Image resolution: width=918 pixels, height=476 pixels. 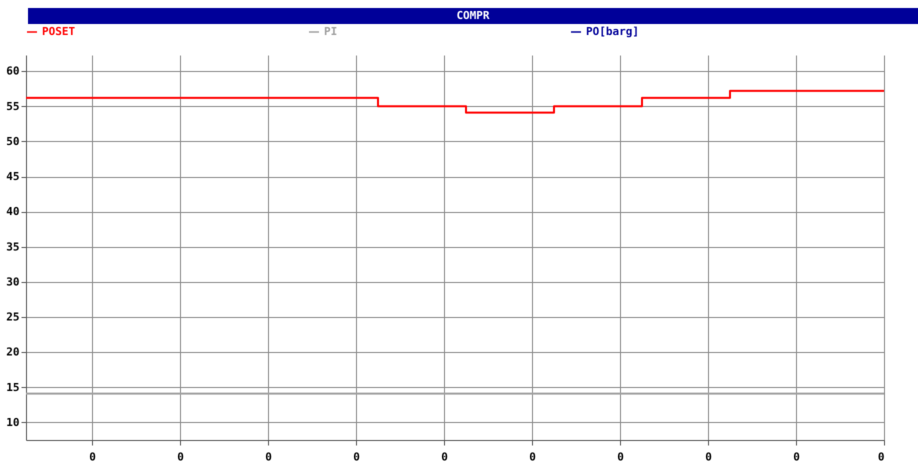 What do you see at coordinates (13, 177) in the screenshot?
I see `y-tick-label: 45` at bounding box center [13, 177].